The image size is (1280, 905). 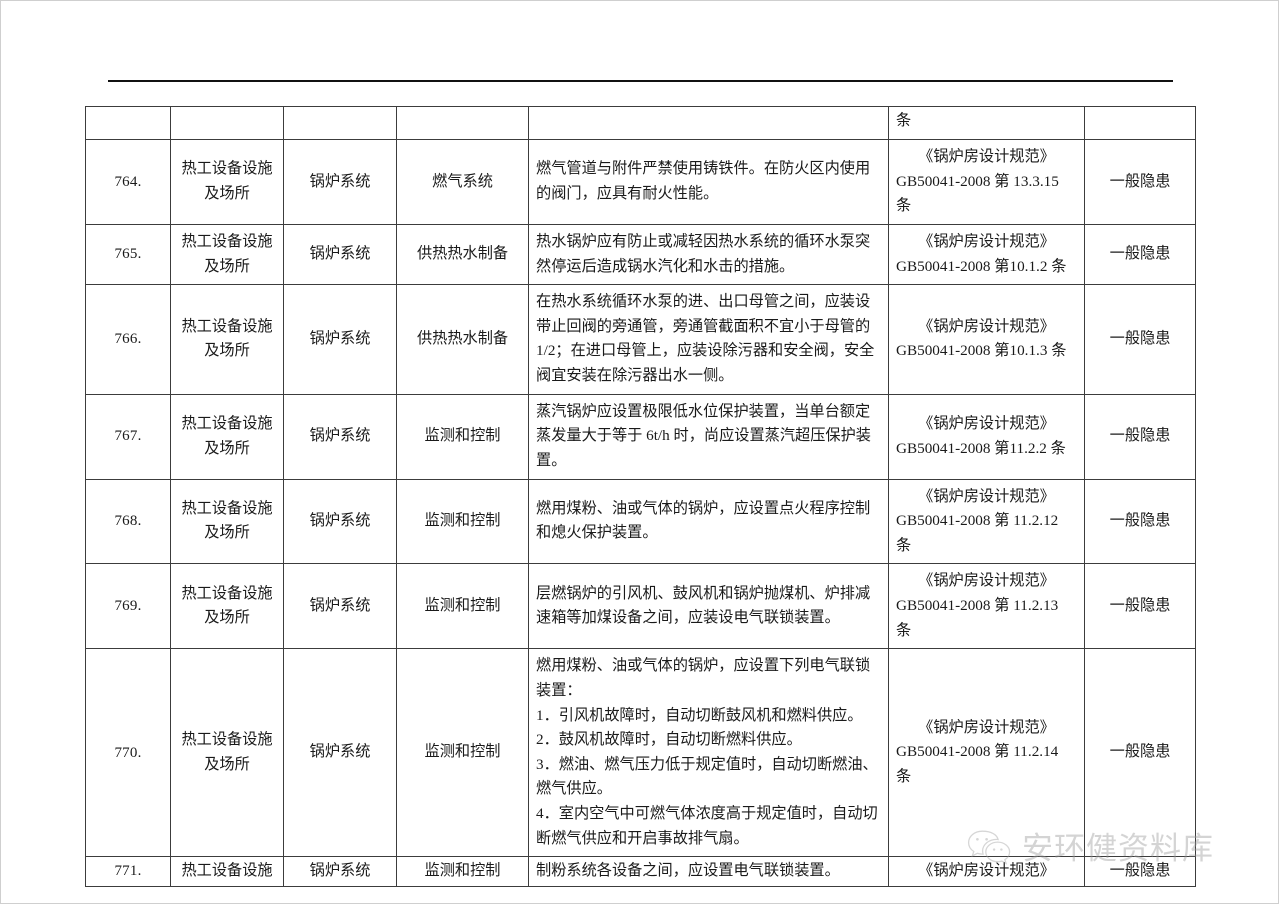 What do you see at coordinates (462, 182) in the screenshot?
I see `cell-subsystem: 燃气系统` at bounding box center [462, 182].